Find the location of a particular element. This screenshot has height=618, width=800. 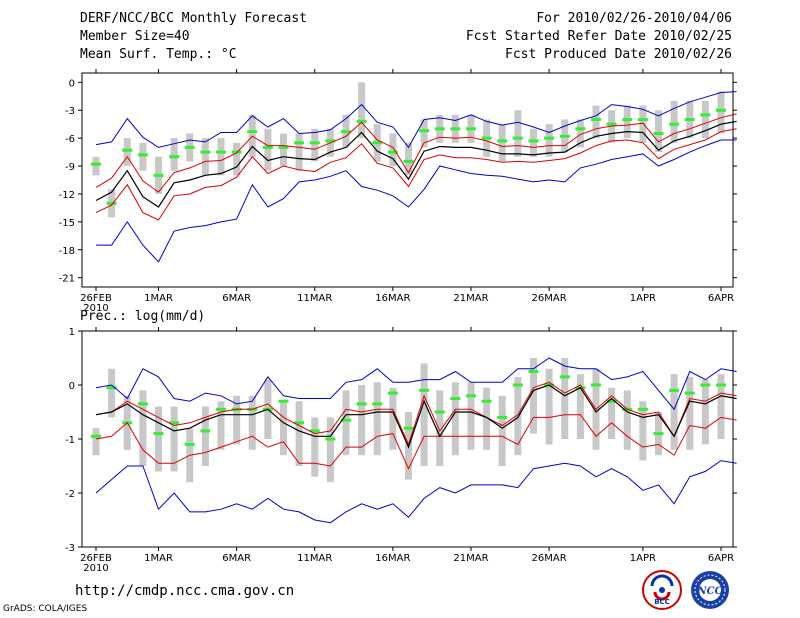

ensemble-mean-line is located at coordinates (416, 164).